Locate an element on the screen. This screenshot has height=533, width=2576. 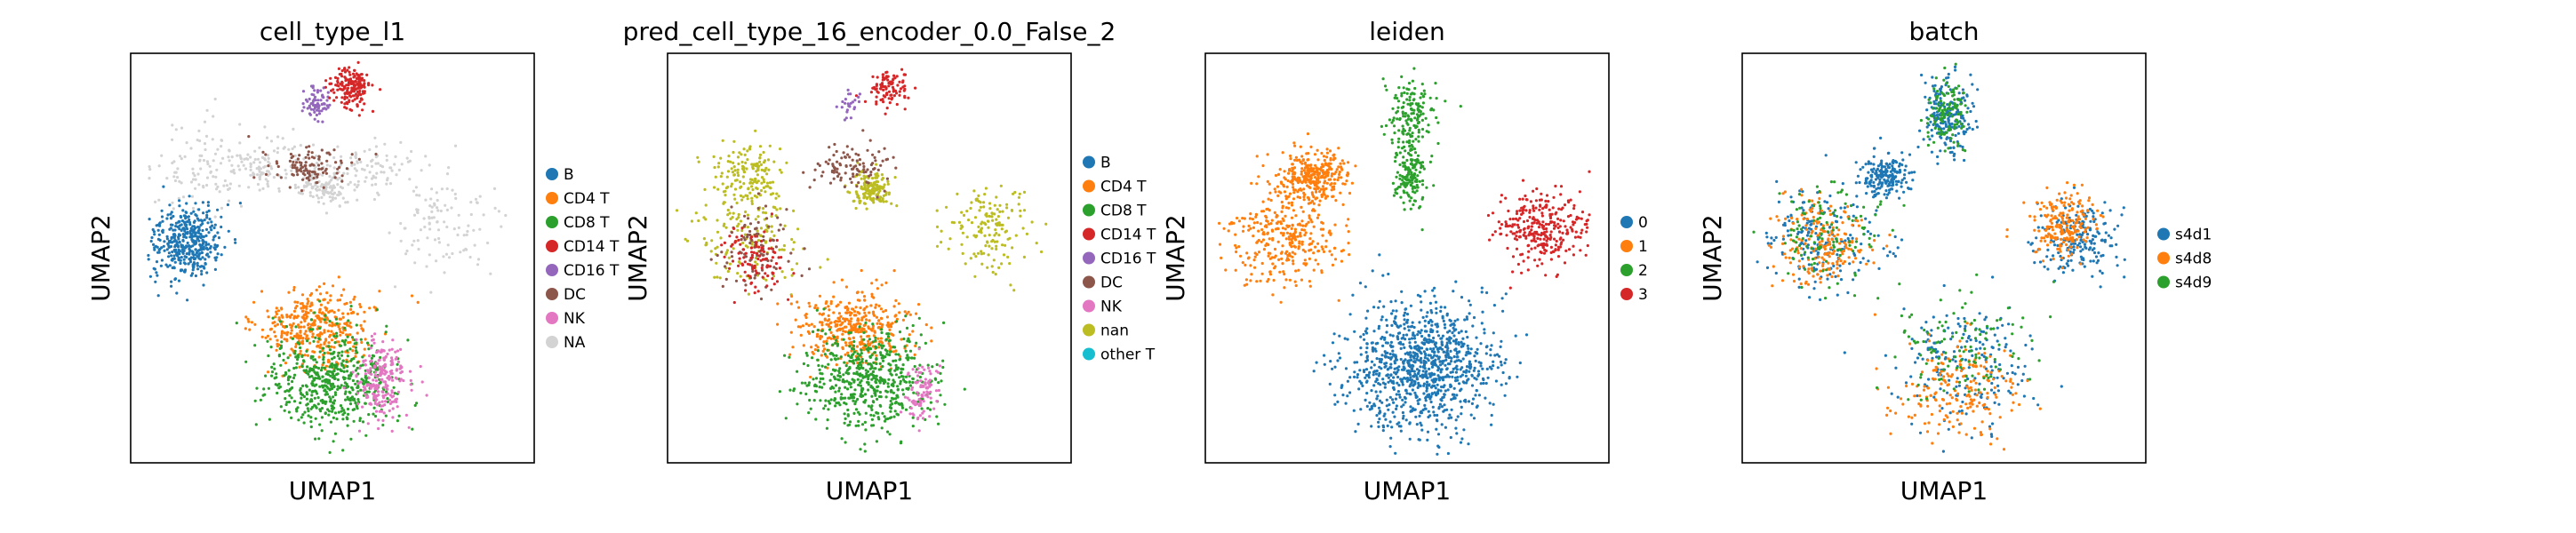
legend-item: CD14 T is located at coordinates (583, 247).